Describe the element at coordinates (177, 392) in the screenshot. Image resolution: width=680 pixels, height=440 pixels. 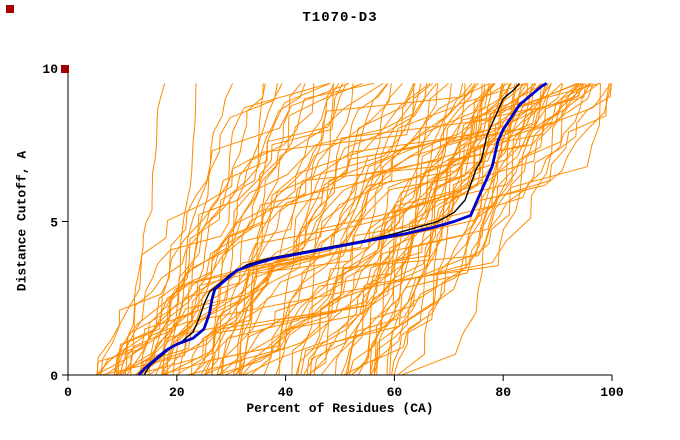
I see `x-tick-label: 20` at that location.